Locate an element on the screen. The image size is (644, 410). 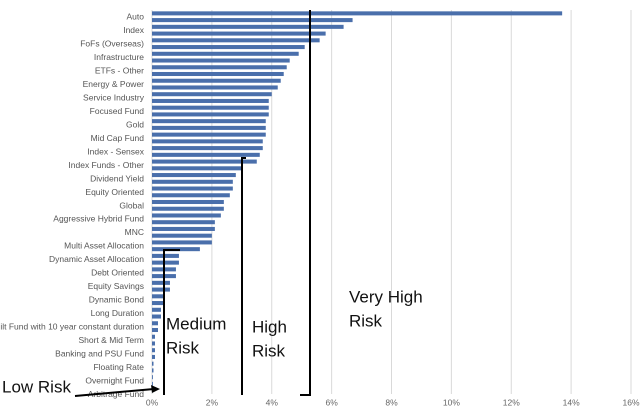
x-tick-label: 4% is located at coordinates (272, 402).